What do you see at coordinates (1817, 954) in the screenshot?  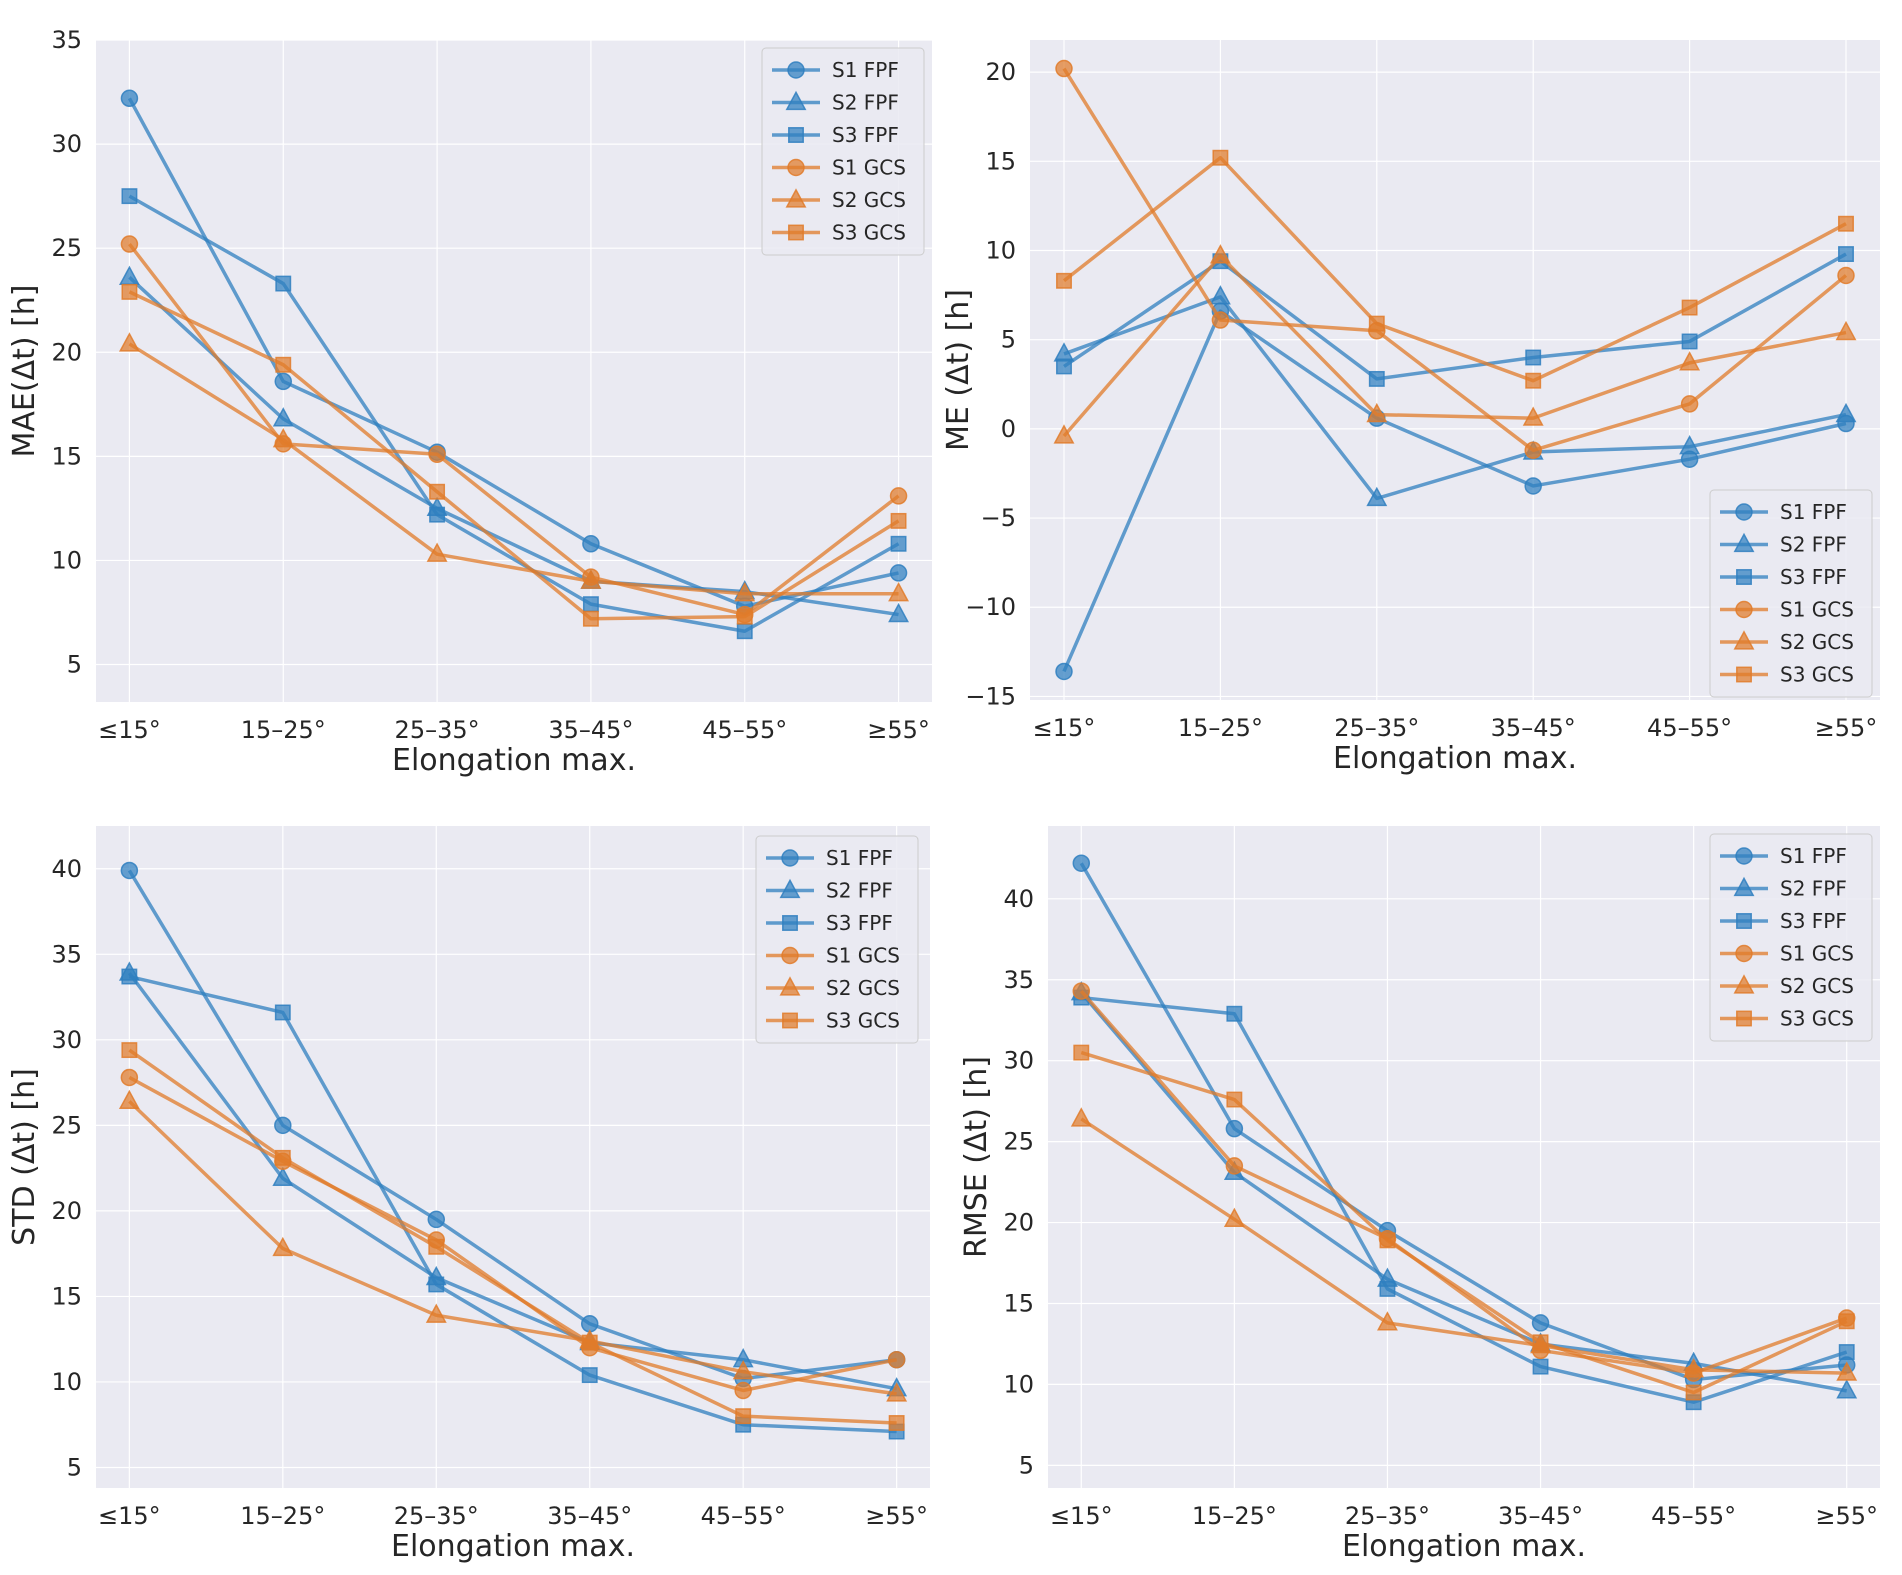 I see `legend-label: S1 GCS` at bounding box center [1817, 954].